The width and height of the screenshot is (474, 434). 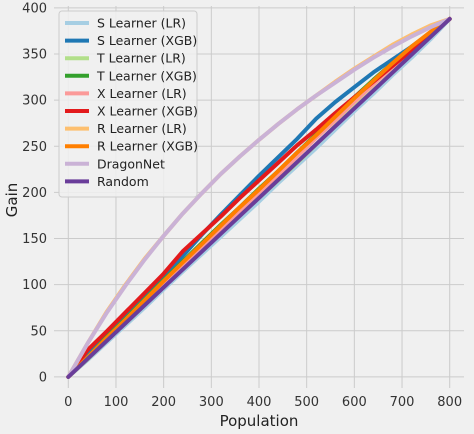 I want to click on legend-label-t-learner-lr: T Learner (LR), so click(x=141, y=58).